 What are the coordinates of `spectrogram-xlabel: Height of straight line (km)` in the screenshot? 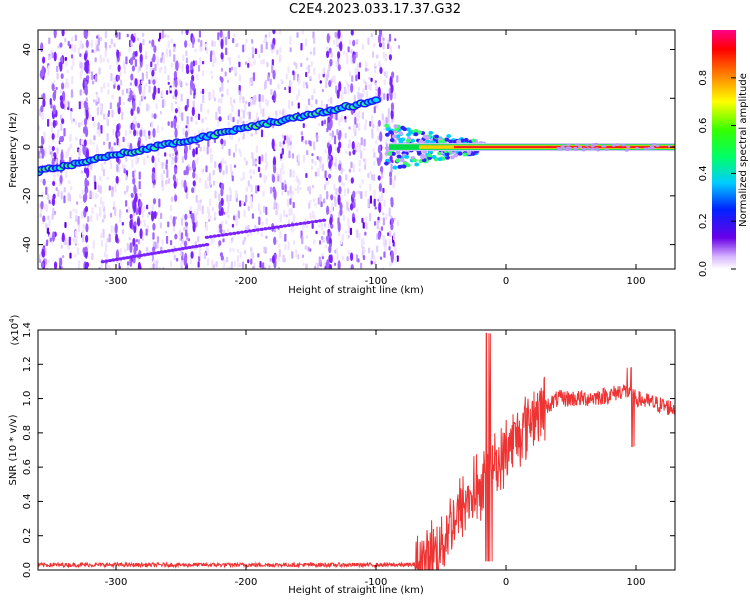 It's located at (356, 290).